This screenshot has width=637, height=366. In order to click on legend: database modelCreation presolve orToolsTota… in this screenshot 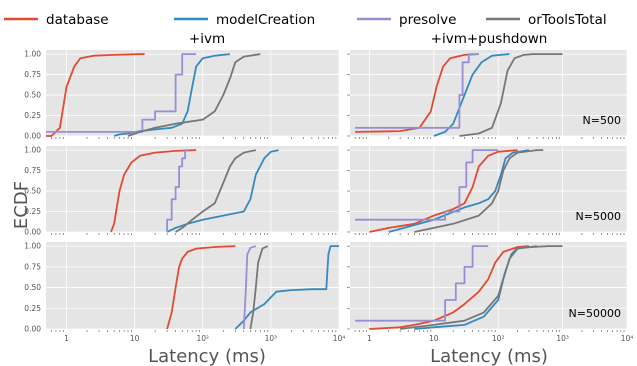, I will do `click(305, 20)`.